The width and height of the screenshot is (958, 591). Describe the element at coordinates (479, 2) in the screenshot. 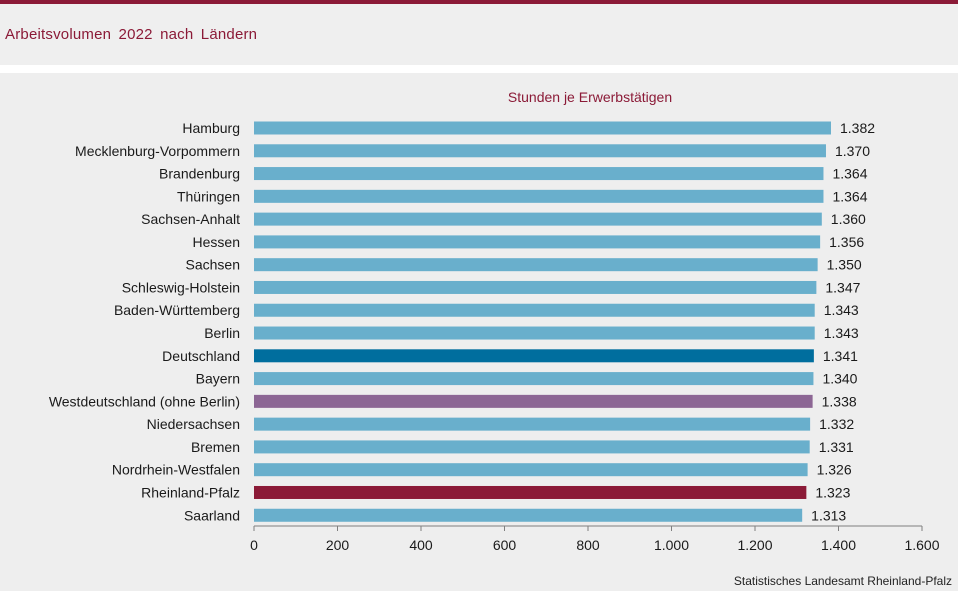

I see `top-accent-bar` at that location.